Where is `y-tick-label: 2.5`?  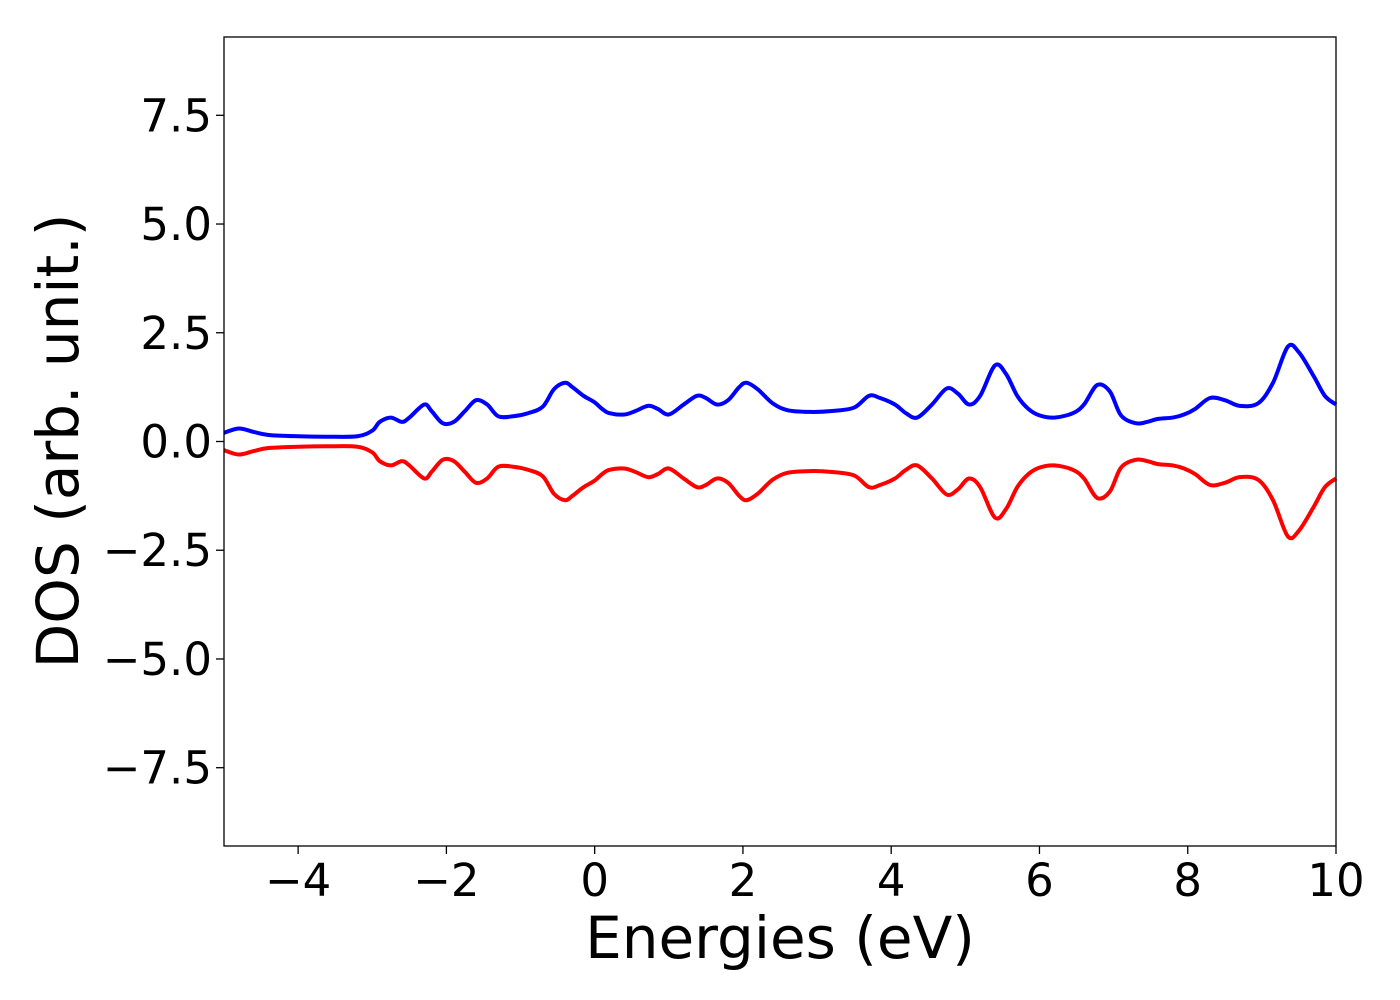 y-tick-label: 2.5 is located at coordinates (176, 333).